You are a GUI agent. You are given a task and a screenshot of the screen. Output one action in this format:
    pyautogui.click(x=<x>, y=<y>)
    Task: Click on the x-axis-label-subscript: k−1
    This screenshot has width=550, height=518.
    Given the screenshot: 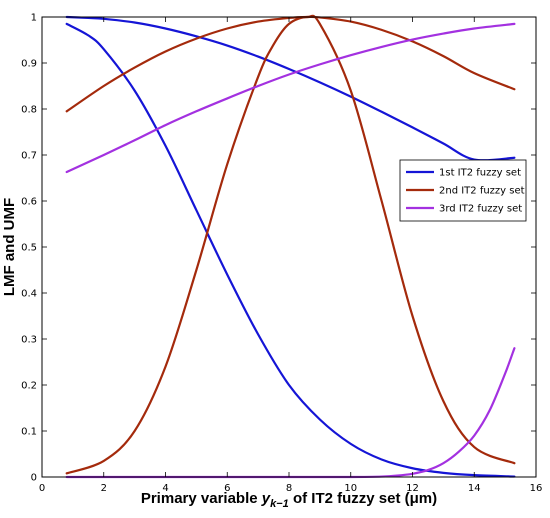 What is the action you would take?
    pyautogui.click(x=279, y=504)
    